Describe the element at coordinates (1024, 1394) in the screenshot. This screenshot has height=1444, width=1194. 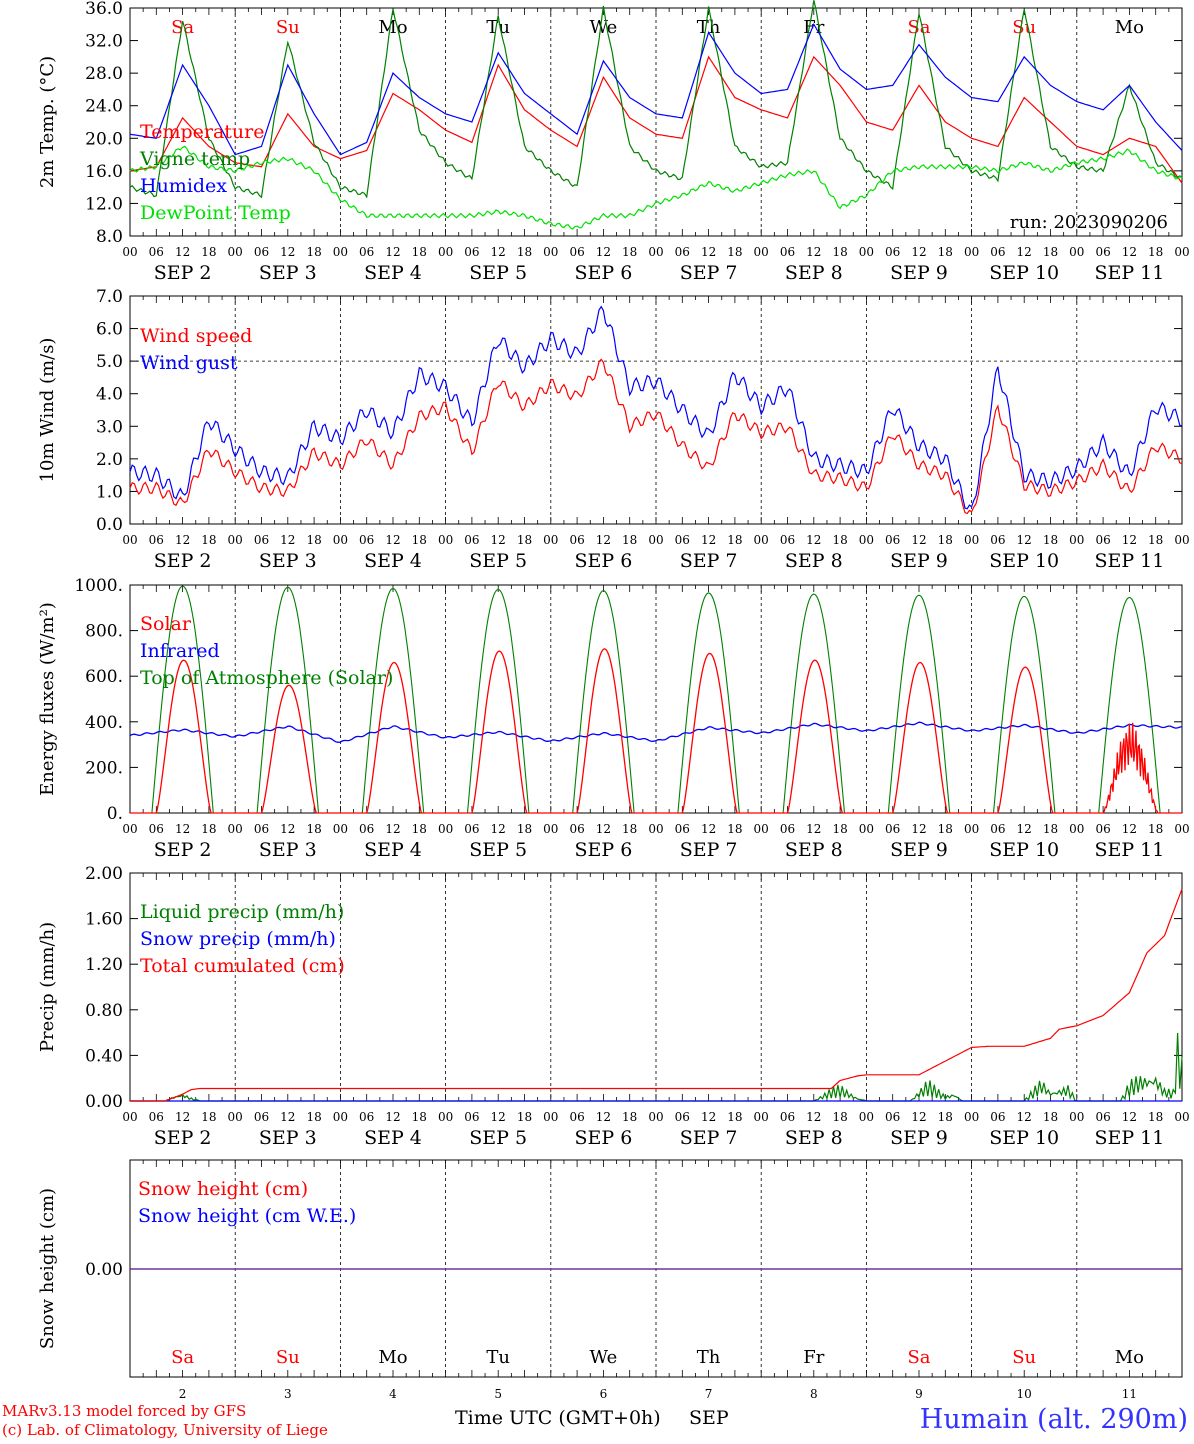
I see `day-number-label: 10` at that location.